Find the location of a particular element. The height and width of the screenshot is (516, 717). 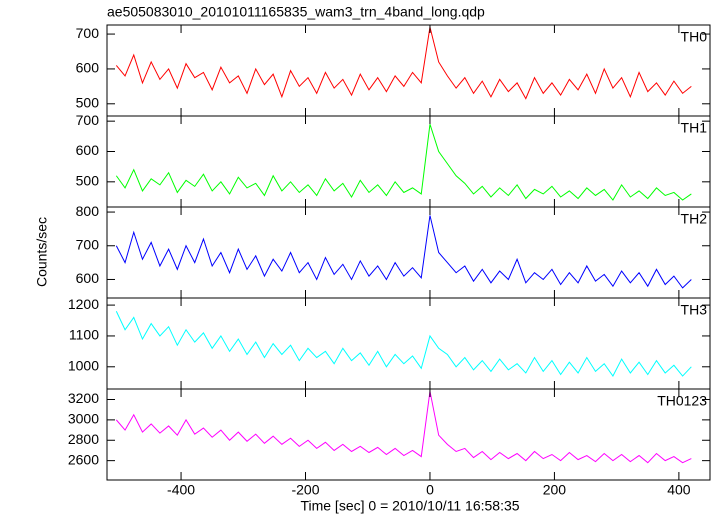

x-tick-label: -200 is located at coordinates (305, 490).